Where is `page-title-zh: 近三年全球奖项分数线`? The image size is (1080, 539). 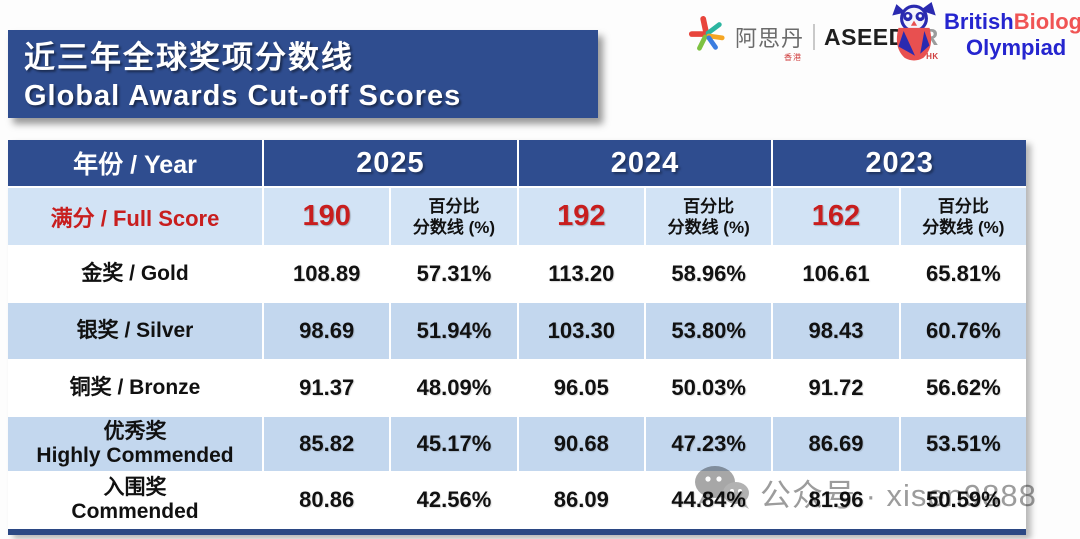 page-title-zh: 近三年全球奖项分数线 is located at coordinates (189, 57).